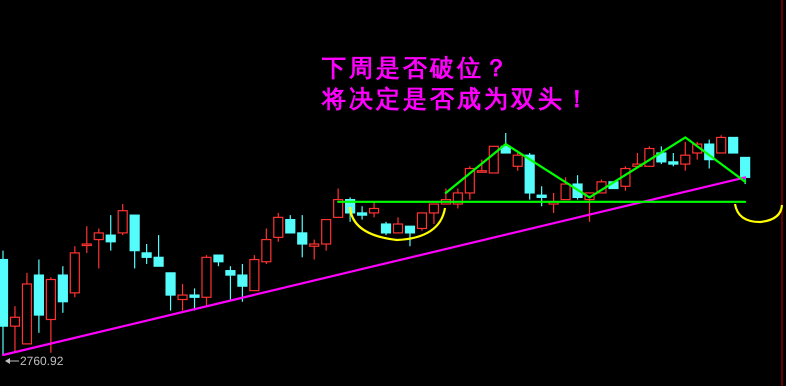 This screenshot has height=386, width=786. I want to click on low-label: 2760.92, so click(34, 361).